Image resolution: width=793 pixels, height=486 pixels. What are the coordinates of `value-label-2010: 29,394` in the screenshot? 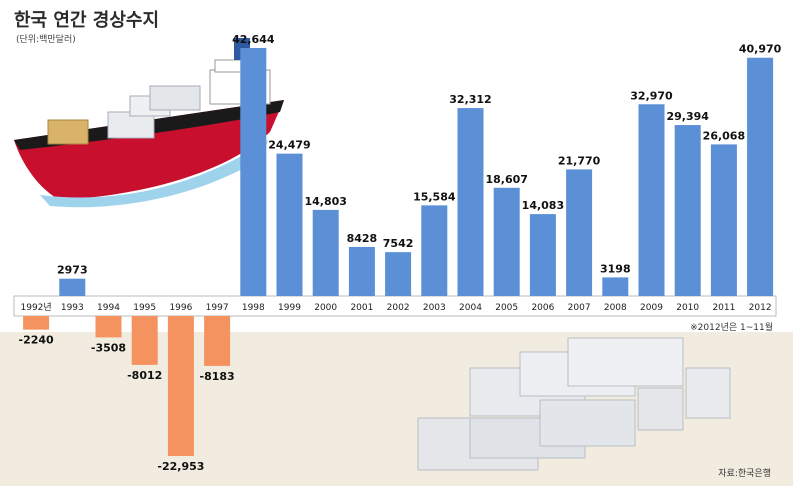 It's located at (687, 116).